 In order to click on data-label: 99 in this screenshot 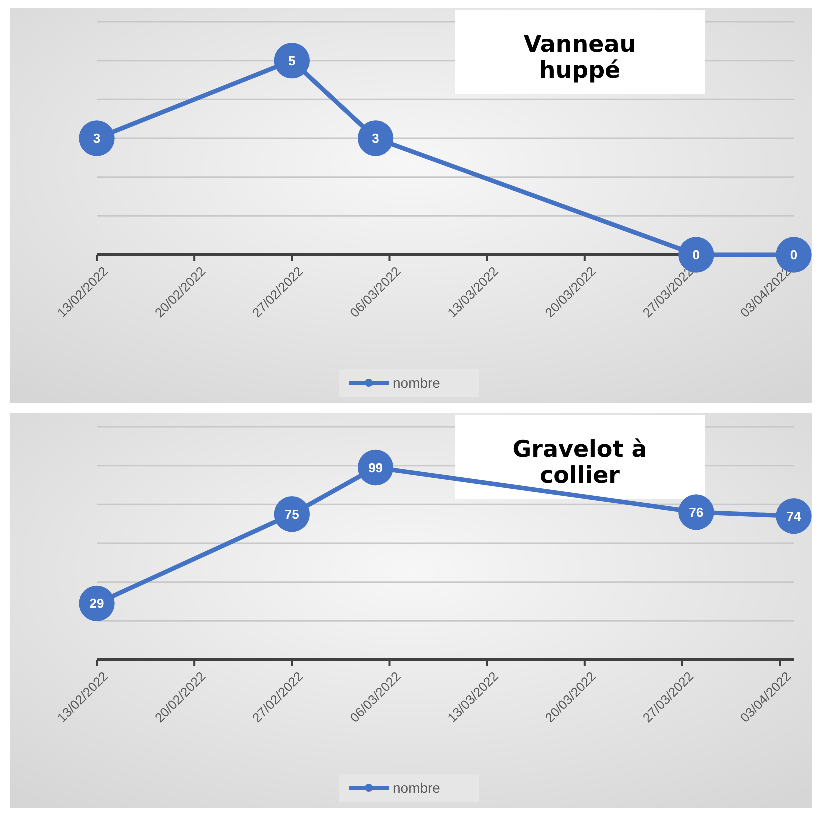, I will do `click(376, 468)`.